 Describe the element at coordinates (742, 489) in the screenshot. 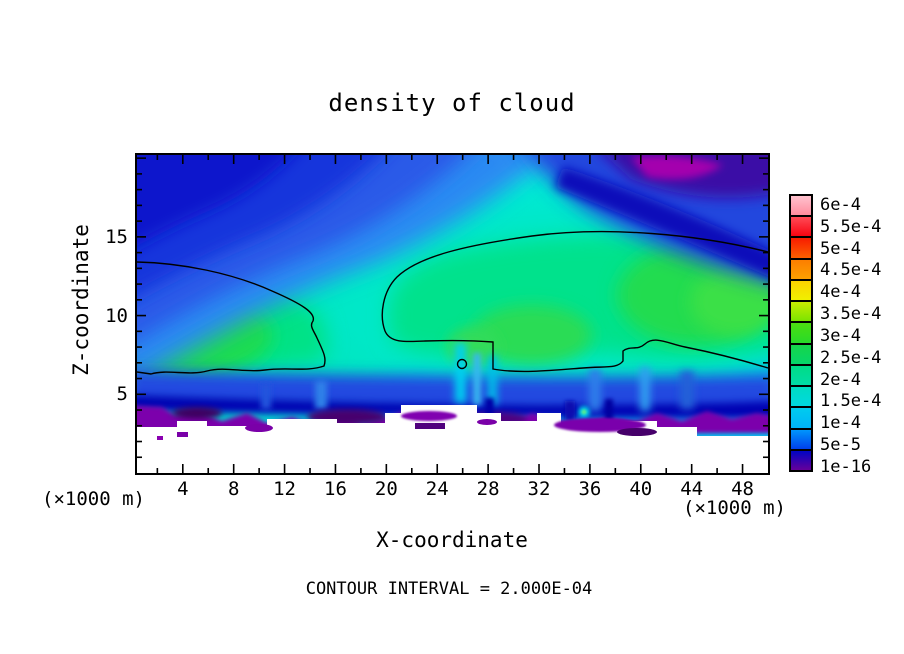

I see `x-tick-label: 48` at that location.